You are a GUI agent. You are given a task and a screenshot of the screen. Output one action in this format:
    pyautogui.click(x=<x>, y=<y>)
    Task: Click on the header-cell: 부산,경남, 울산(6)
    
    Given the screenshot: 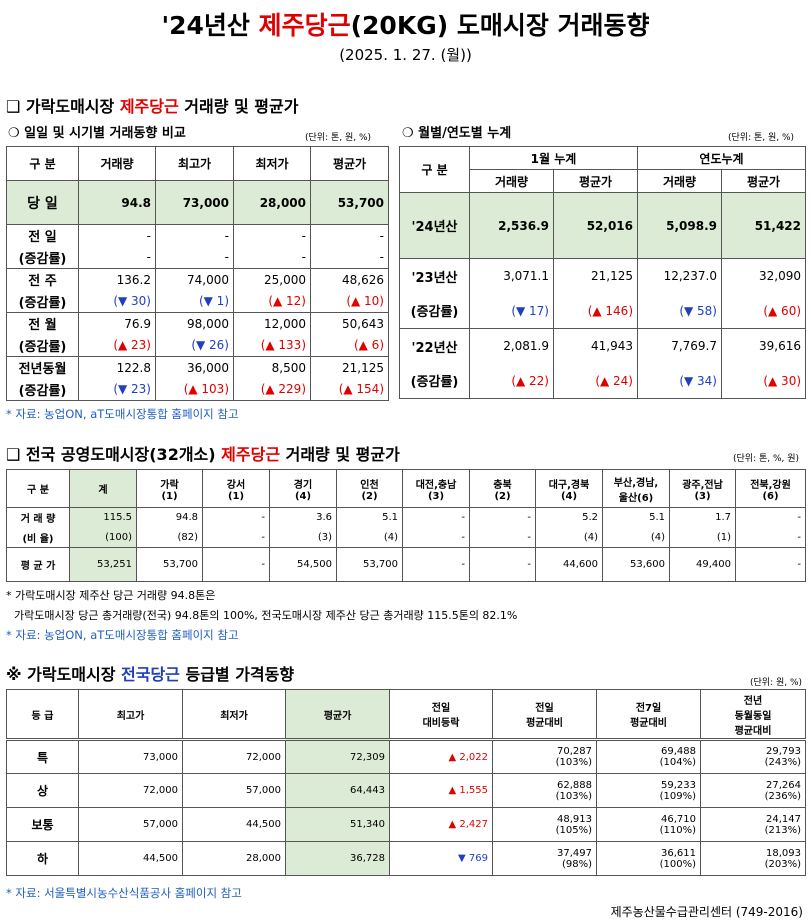 What is the action you would take?
    pyautogui.click(x=636, y=488)
    